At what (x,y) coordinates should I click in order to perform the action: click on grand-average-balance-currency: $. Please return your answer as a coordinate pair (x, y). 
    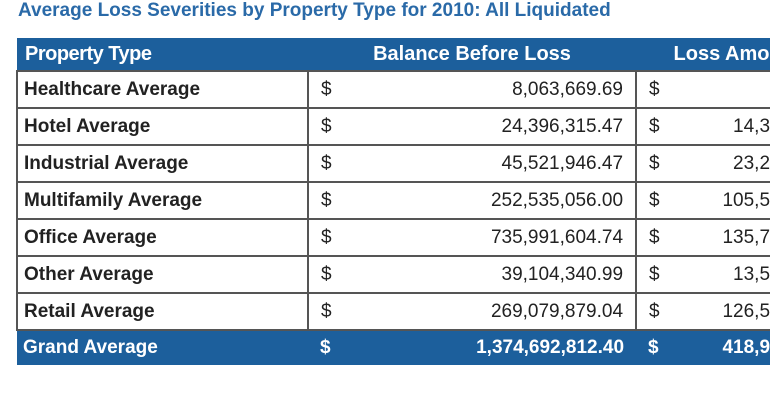
    Looking at the image, I should click on (325, 347).